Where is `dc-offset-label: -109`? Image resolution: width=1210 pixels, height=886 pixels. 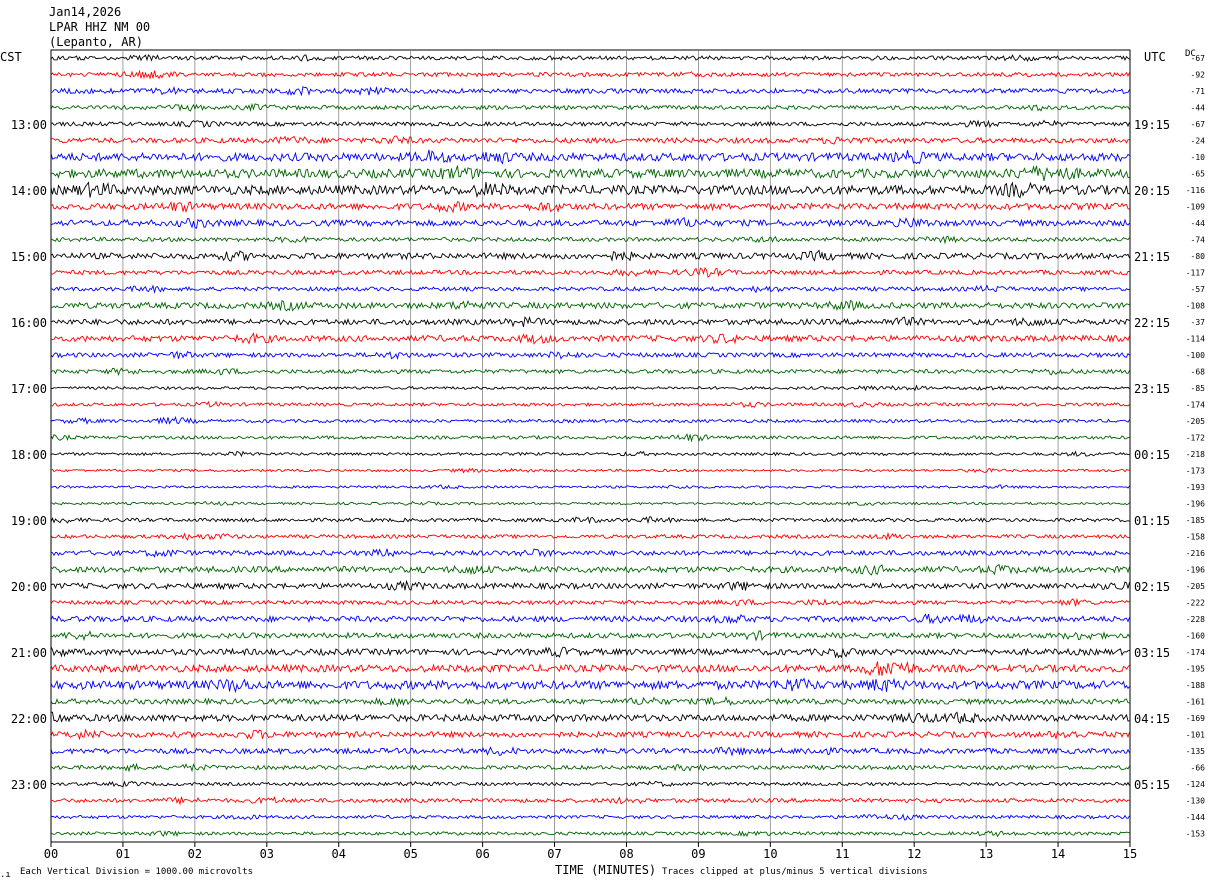
dc-offset-label: -109 is located at coordinates (1195, 207).